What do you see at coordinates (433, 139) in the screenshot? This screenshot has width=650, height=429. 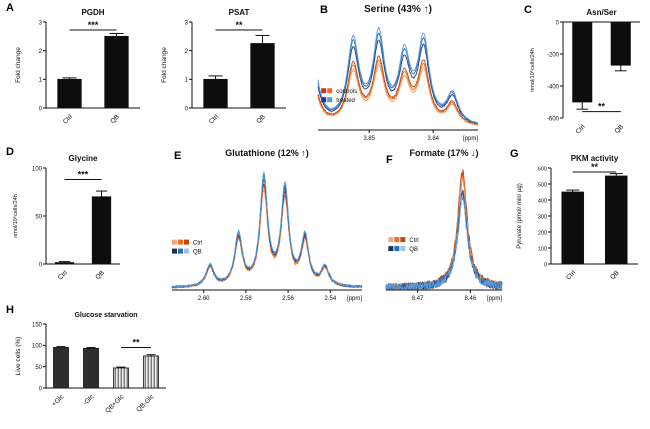 I see `svg-text: 3.84` at bounding box center [433, 139].